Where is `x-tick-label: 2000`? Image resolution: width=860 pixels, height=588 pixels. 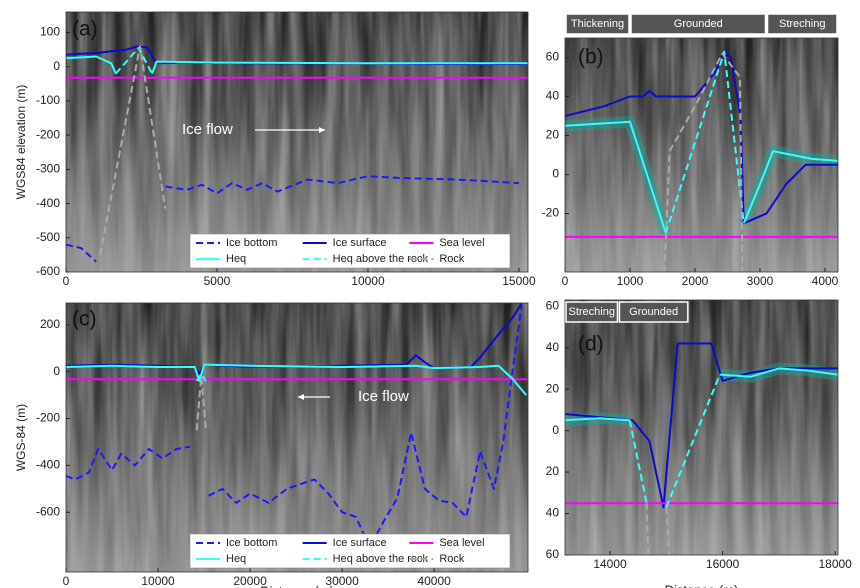 x-tick-label: 2000 is located at coordinates (695, 281).